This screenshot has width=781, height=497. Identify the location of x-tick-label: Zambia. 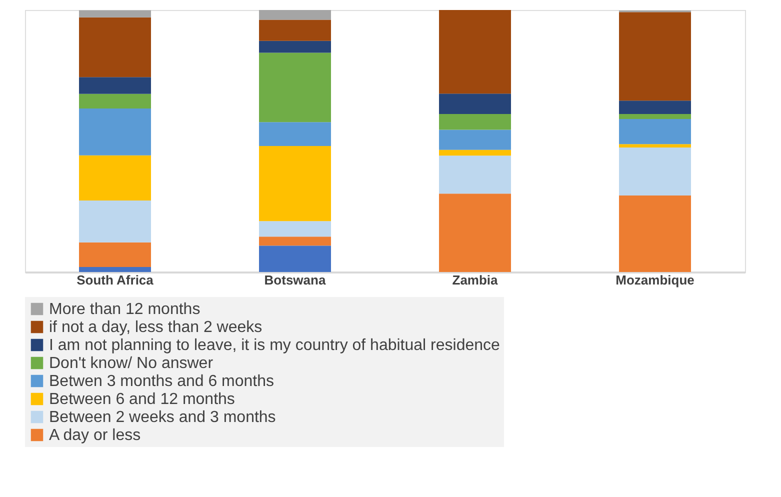
(475, 280).